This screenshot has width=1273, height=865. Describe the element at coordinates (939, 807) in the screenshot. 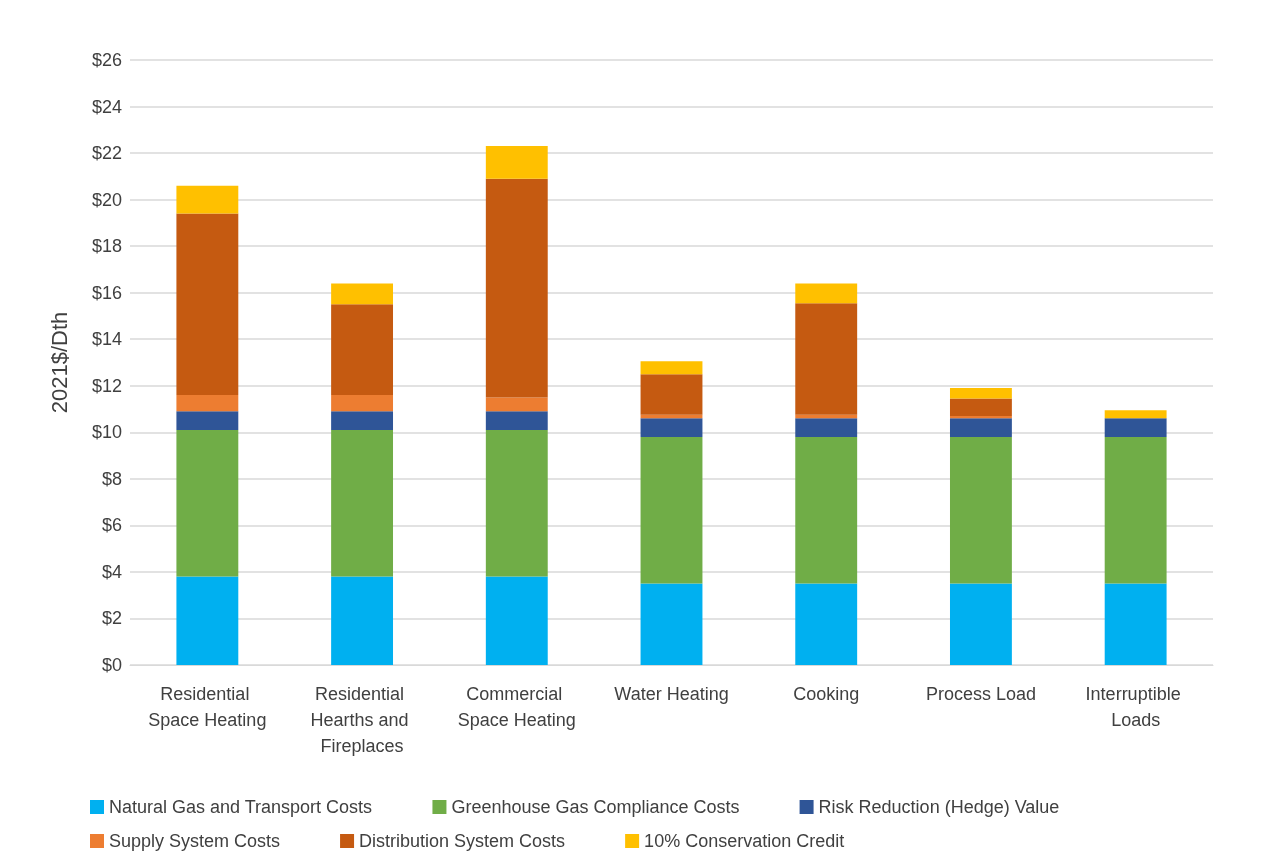

I see `legend-label: Risk Reduction (Hedge) Value` at that location.